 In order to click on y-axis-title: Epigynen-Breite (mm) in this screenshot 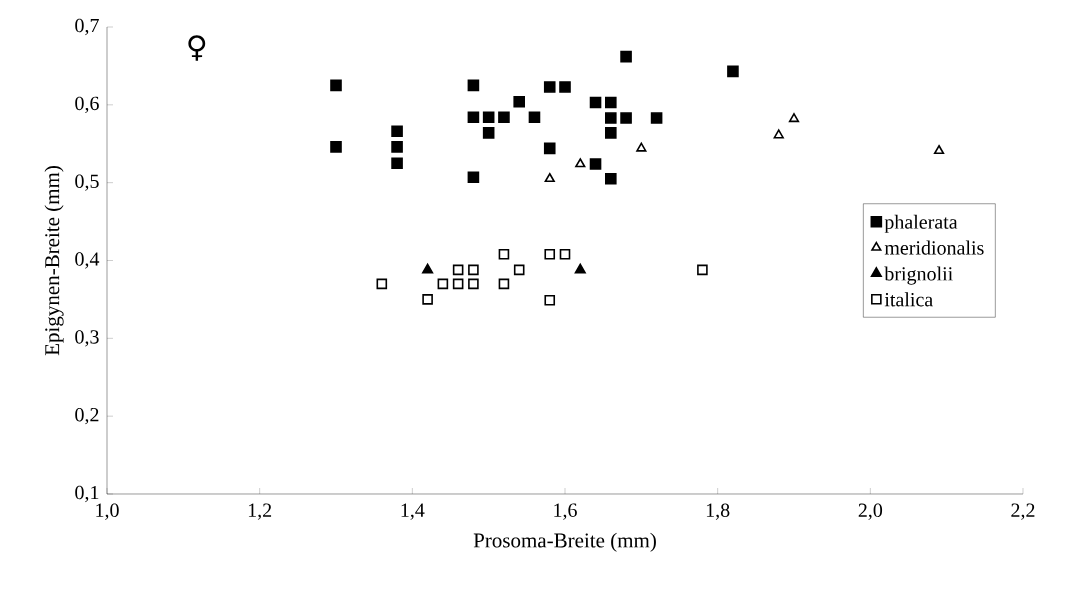, I will do `click(54, 261)`.